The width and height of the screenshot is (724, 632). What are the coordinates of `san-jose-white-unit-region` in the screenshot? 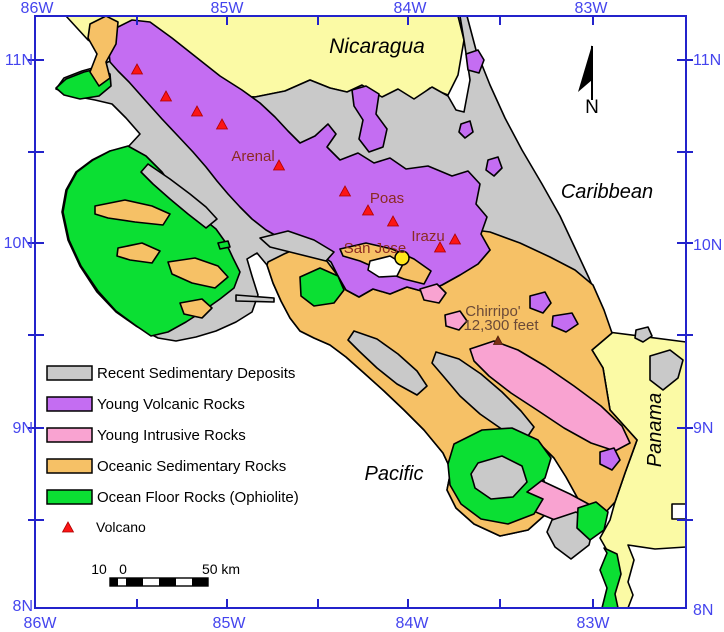 It's located at (385, 266).